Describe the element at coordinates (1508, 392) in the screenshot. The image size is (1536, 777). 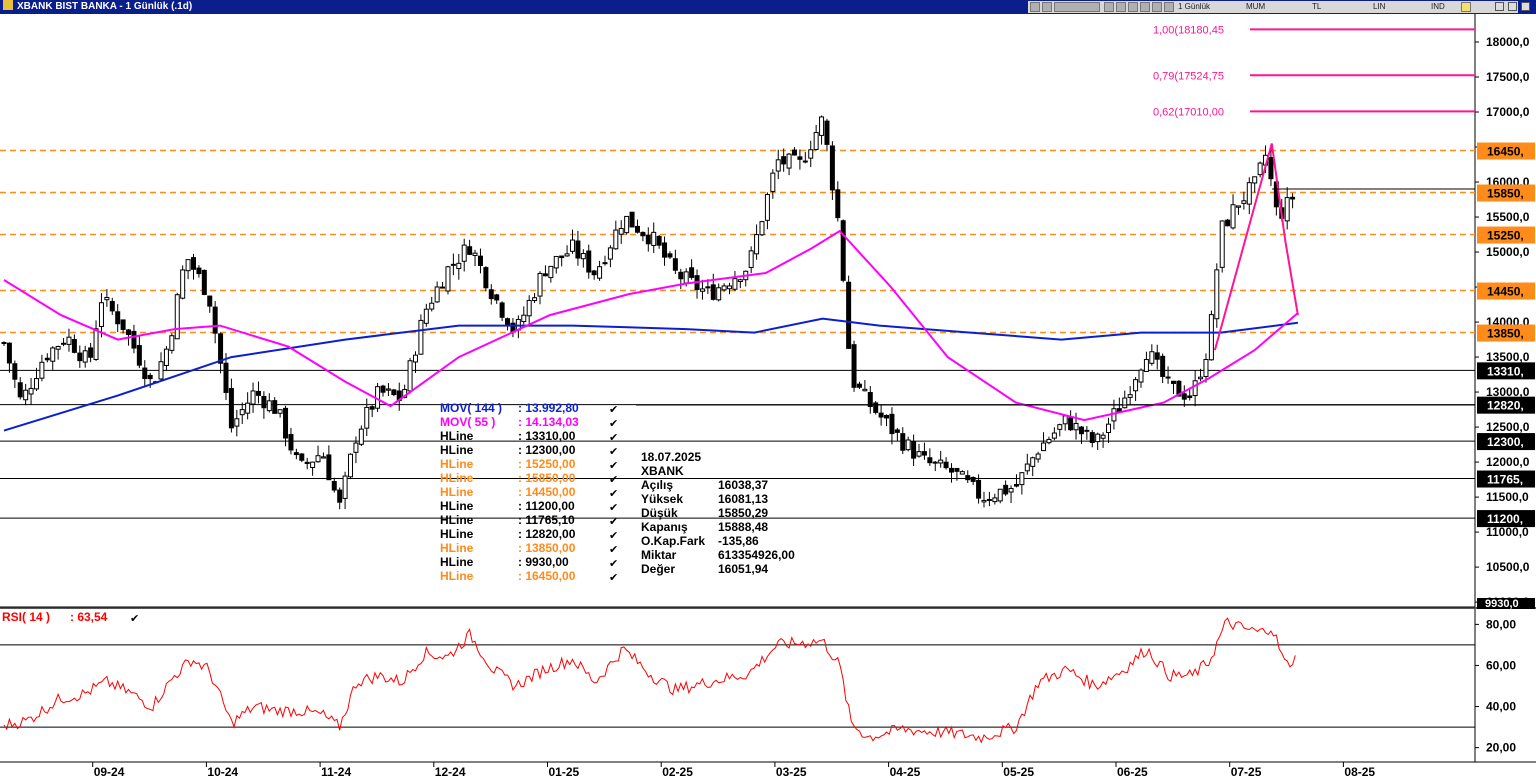
I see `price-y-tick-label: 13000,0` at that location.